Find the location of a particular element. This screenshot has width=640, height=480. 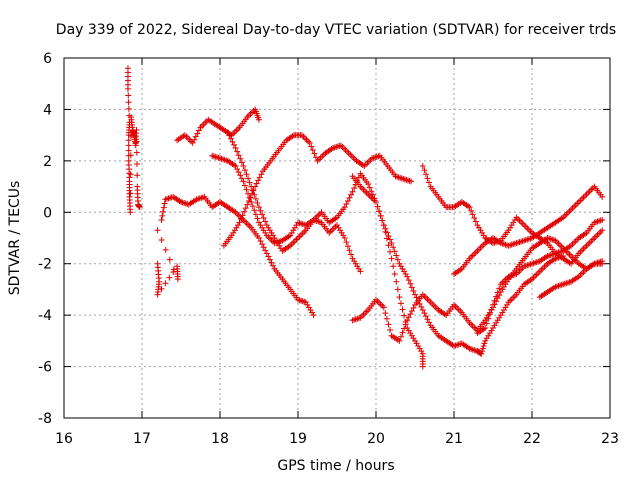

x-tick-label: 22 is located at coordinates (532, 439).